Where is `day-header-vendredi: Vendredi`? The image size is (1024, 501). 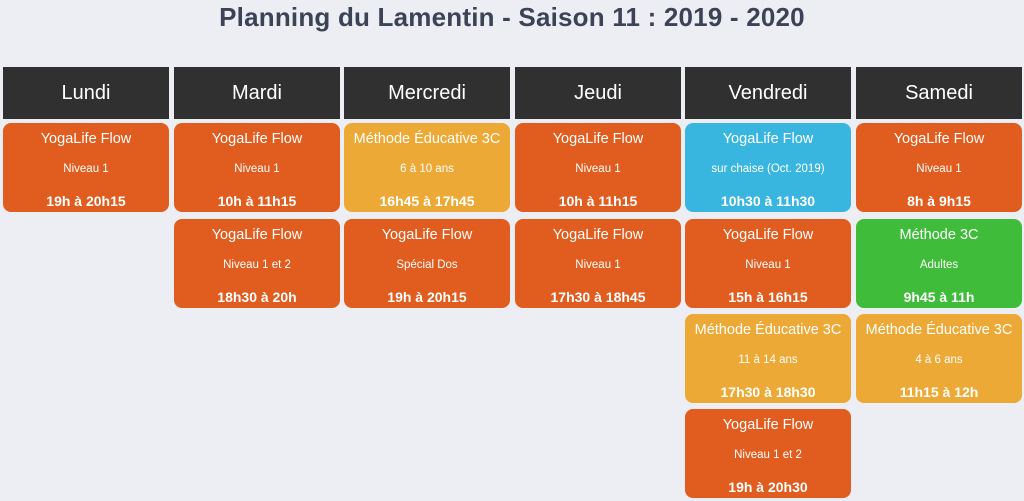
day-header-vendredi: Vendredi is located at coordinates (768, 93).